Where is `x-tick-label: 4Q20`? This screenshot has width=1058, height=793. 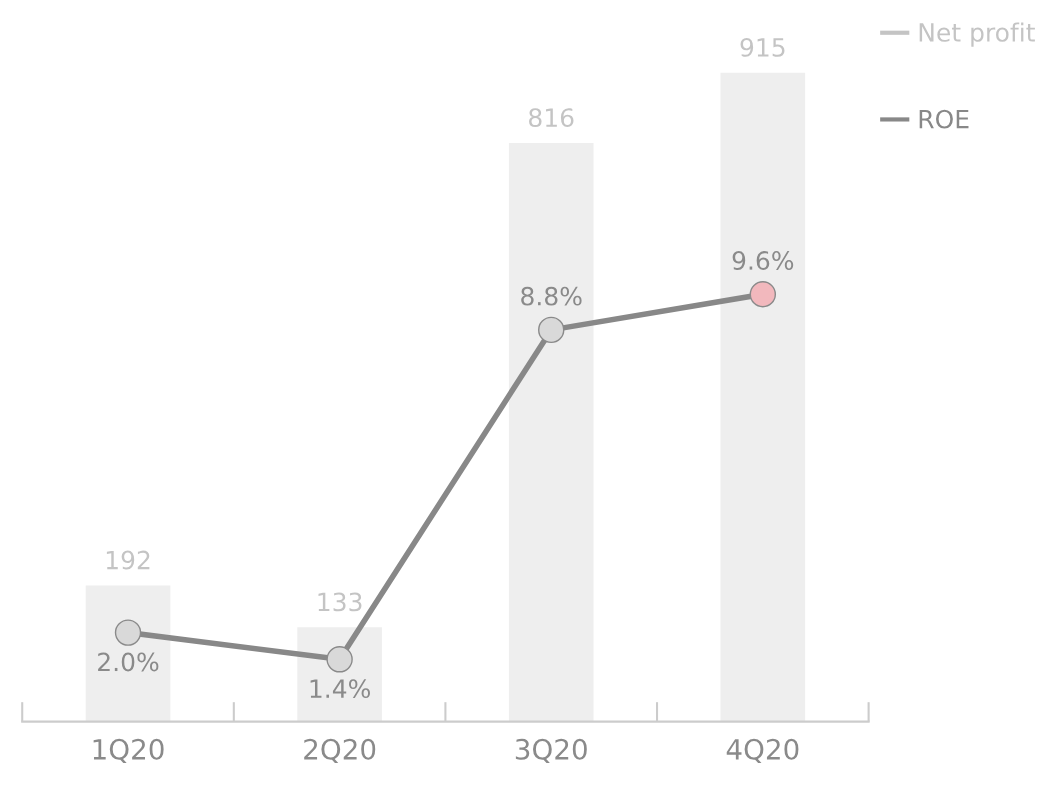 x-tick-label: 4Q20 is located at coordinates (762, 750).